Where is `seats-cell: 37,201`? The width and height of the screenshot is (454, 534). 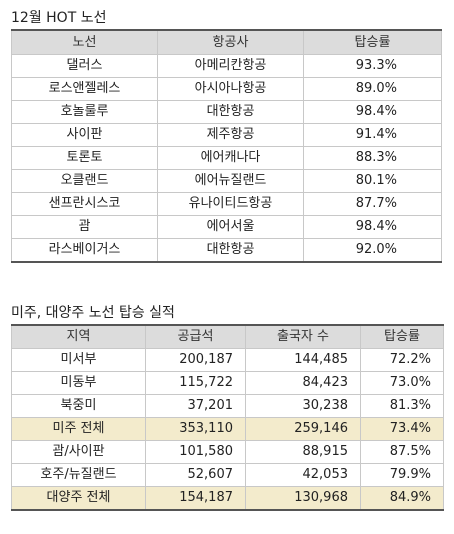
seats-cell: 37,201 is located at coordinates (195, 406).